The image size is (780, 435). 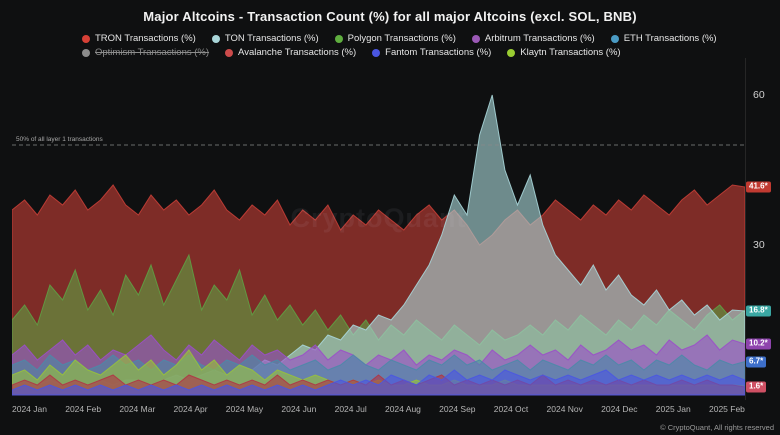 I want to click on x-axis-label: 2024 Dec, so click(x=619, y=409).